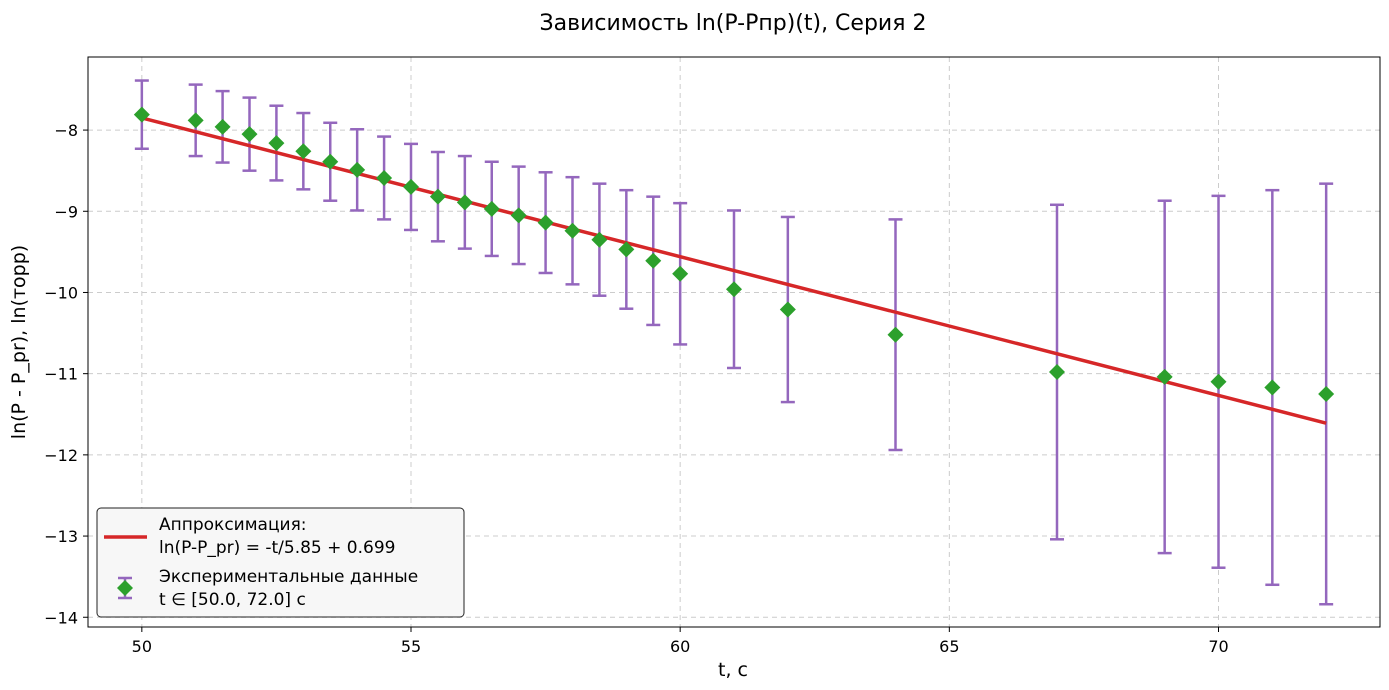 Image resolution: width=1389 pixels, height=690 pixels. I want to click on x-axis-ticks: 50 55 60 65 70, so click(680, 641).